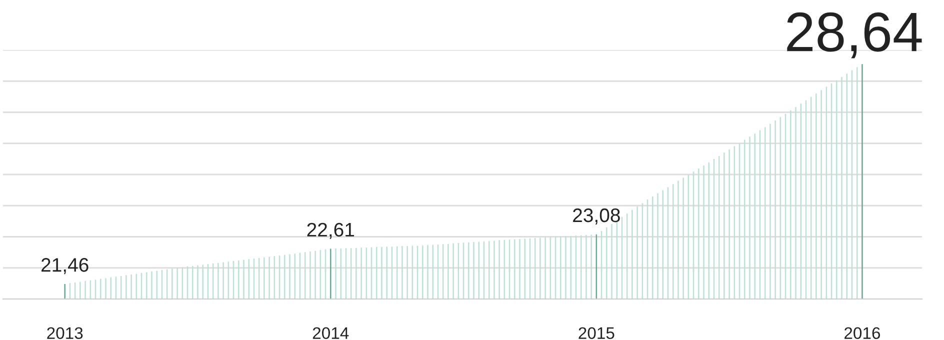  What do you see at coordinates (330, 333) in the screenshot?
I see `x-tick-label: 2014` at bounding box center [330, 333].